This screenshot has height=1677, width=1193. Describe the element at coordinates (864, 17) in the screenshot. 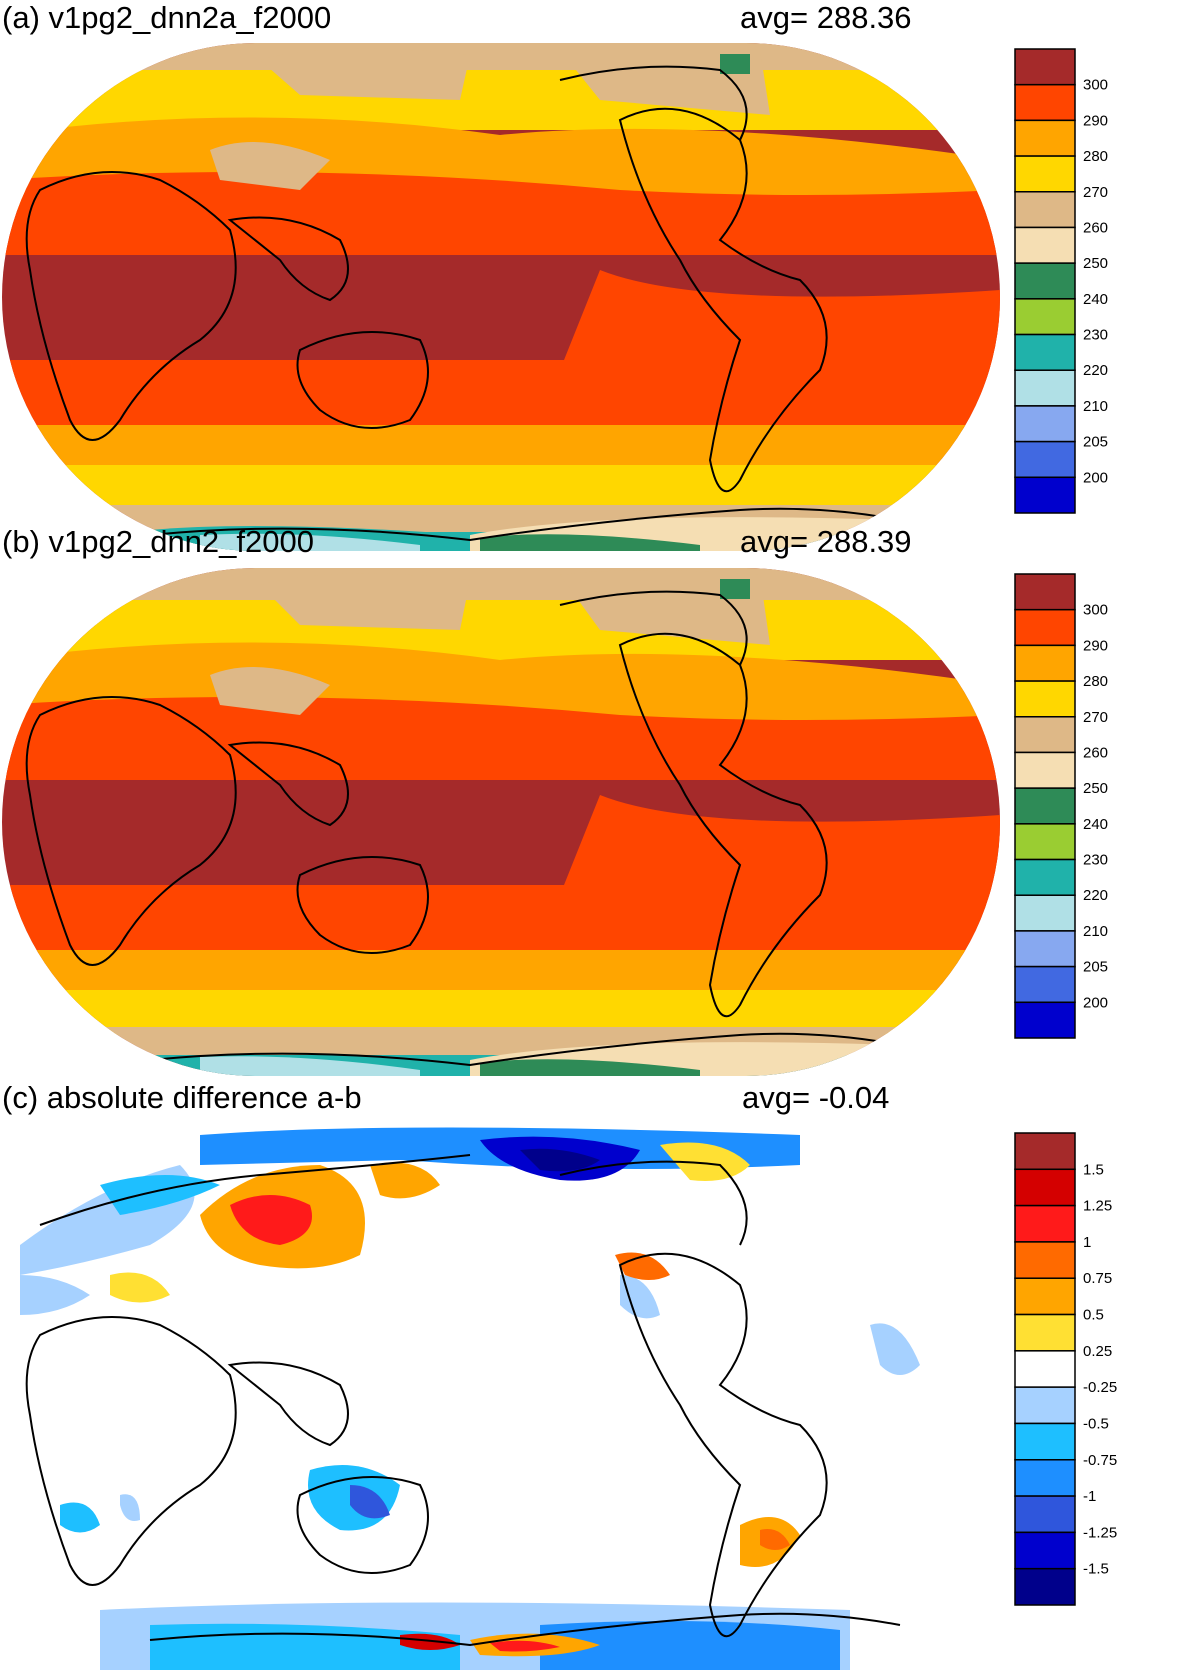

I see `panel-a-avg-value: 288.36` at that location.